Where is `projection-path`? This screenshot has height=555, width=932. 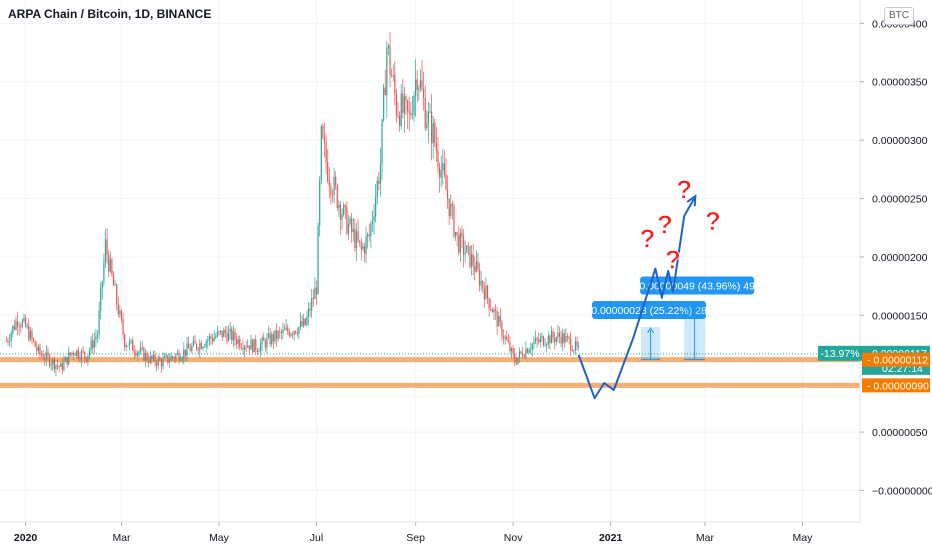
projection-path is located at coordinates (637, 297).